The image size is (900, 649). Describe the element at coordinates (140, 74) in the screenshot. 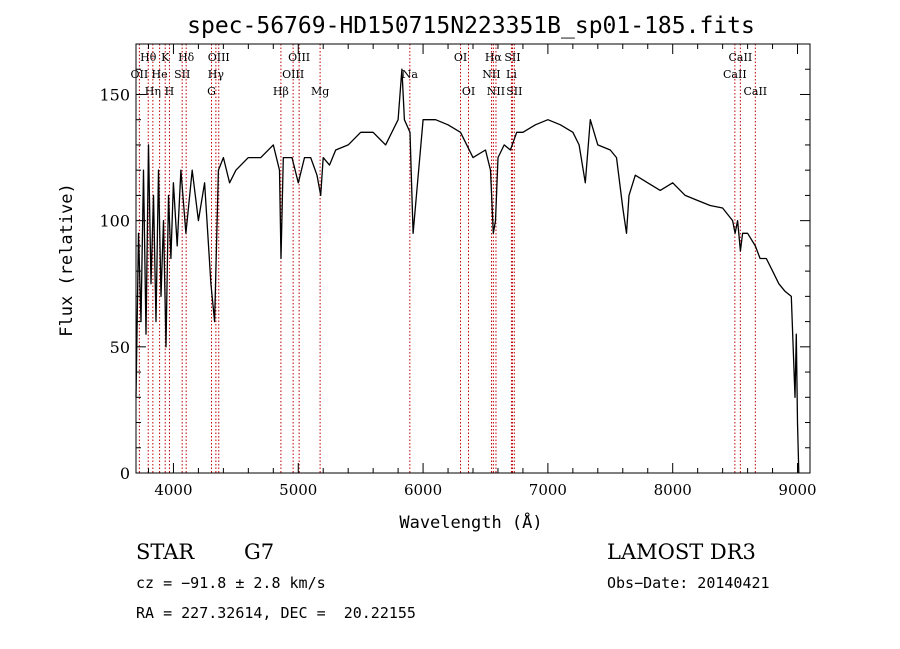

I see `line-label: OII` at that location.